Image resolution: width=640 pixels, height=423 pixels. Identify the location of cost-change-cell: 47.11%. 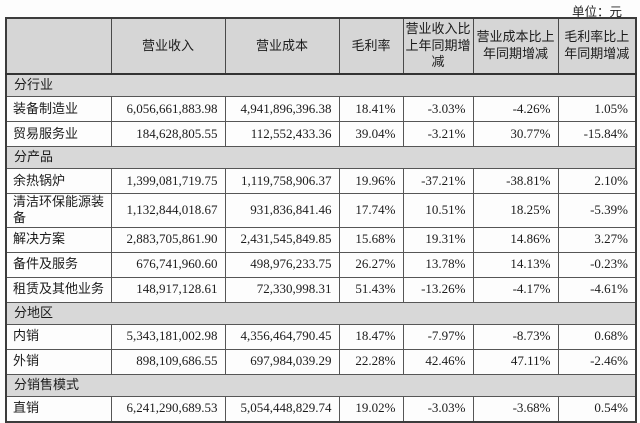
(515, 361).